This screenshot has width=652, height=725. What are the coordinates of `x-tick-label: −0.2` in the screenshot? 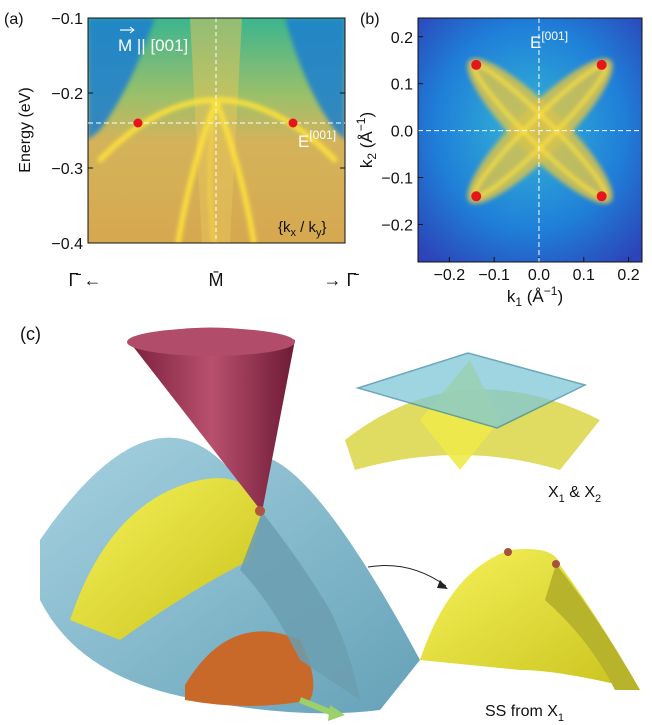 It's located at (450, 275).